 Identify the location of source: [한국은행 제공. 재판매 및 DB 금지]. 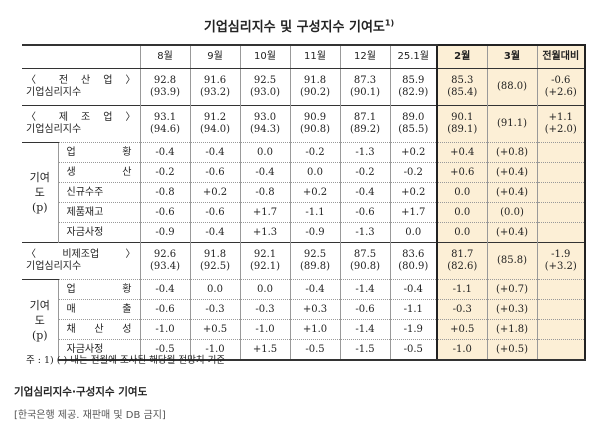
(90, 415).